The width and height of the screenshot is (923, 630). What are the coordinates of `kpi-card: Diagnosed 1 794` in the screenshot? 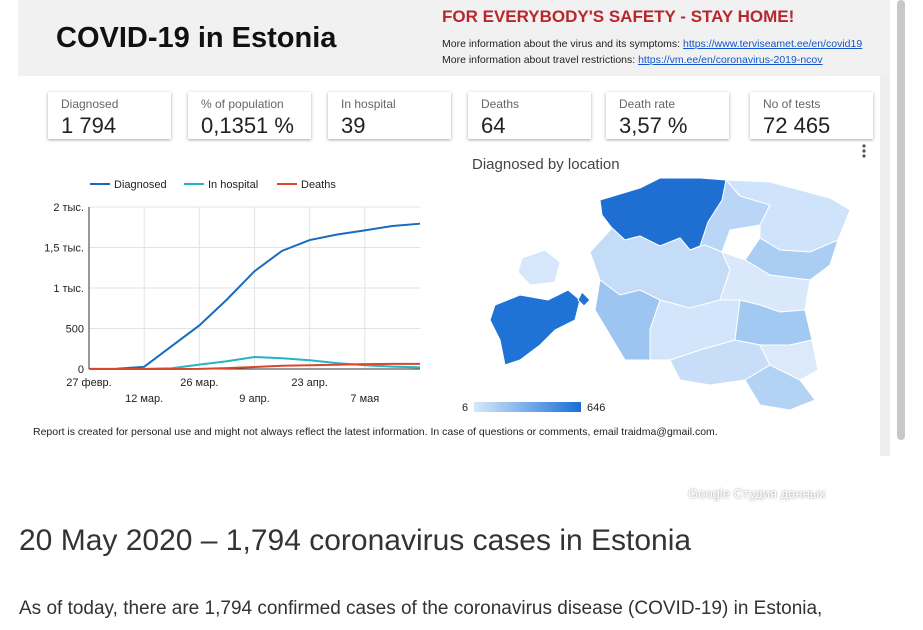 It's located at (109, 115).